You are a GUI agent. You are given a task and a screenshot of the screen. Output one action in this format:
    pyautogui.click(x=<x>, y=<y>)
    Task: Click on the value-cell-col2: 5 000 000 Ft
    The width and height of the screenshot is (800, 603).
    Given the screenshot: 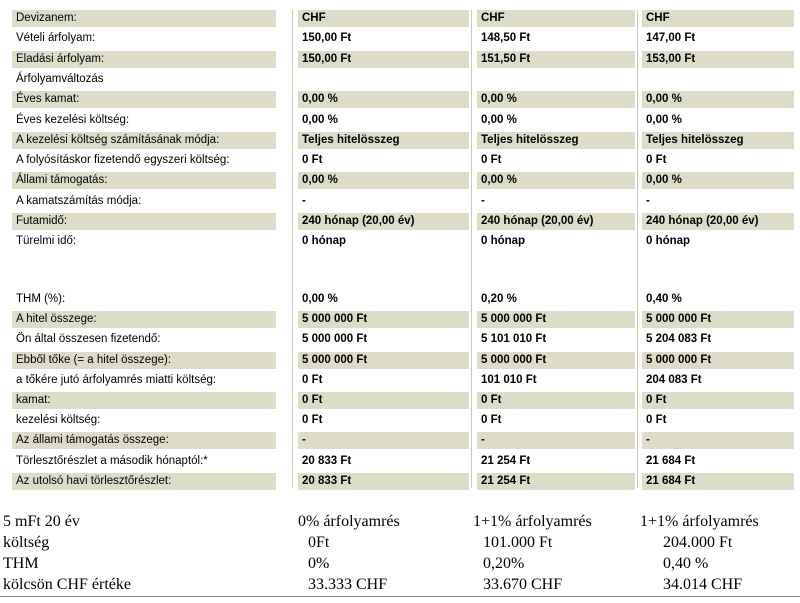 What is the action you would take?
    pyautogui.click(x=556, y=360)
    